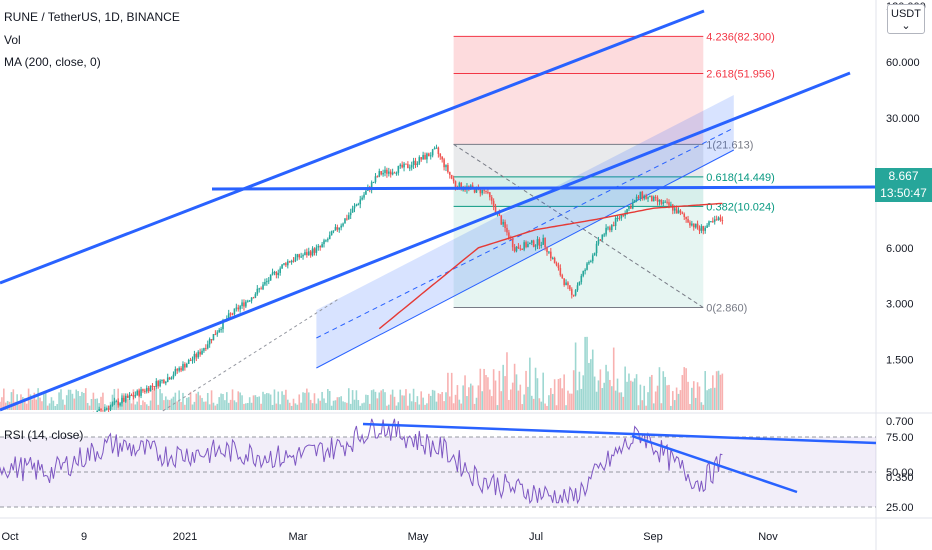 The width and height of the screenshot is (932, 550). Describe the element at coordinates (361, 461) in the screenshot. I see `rsi-line` at that location.